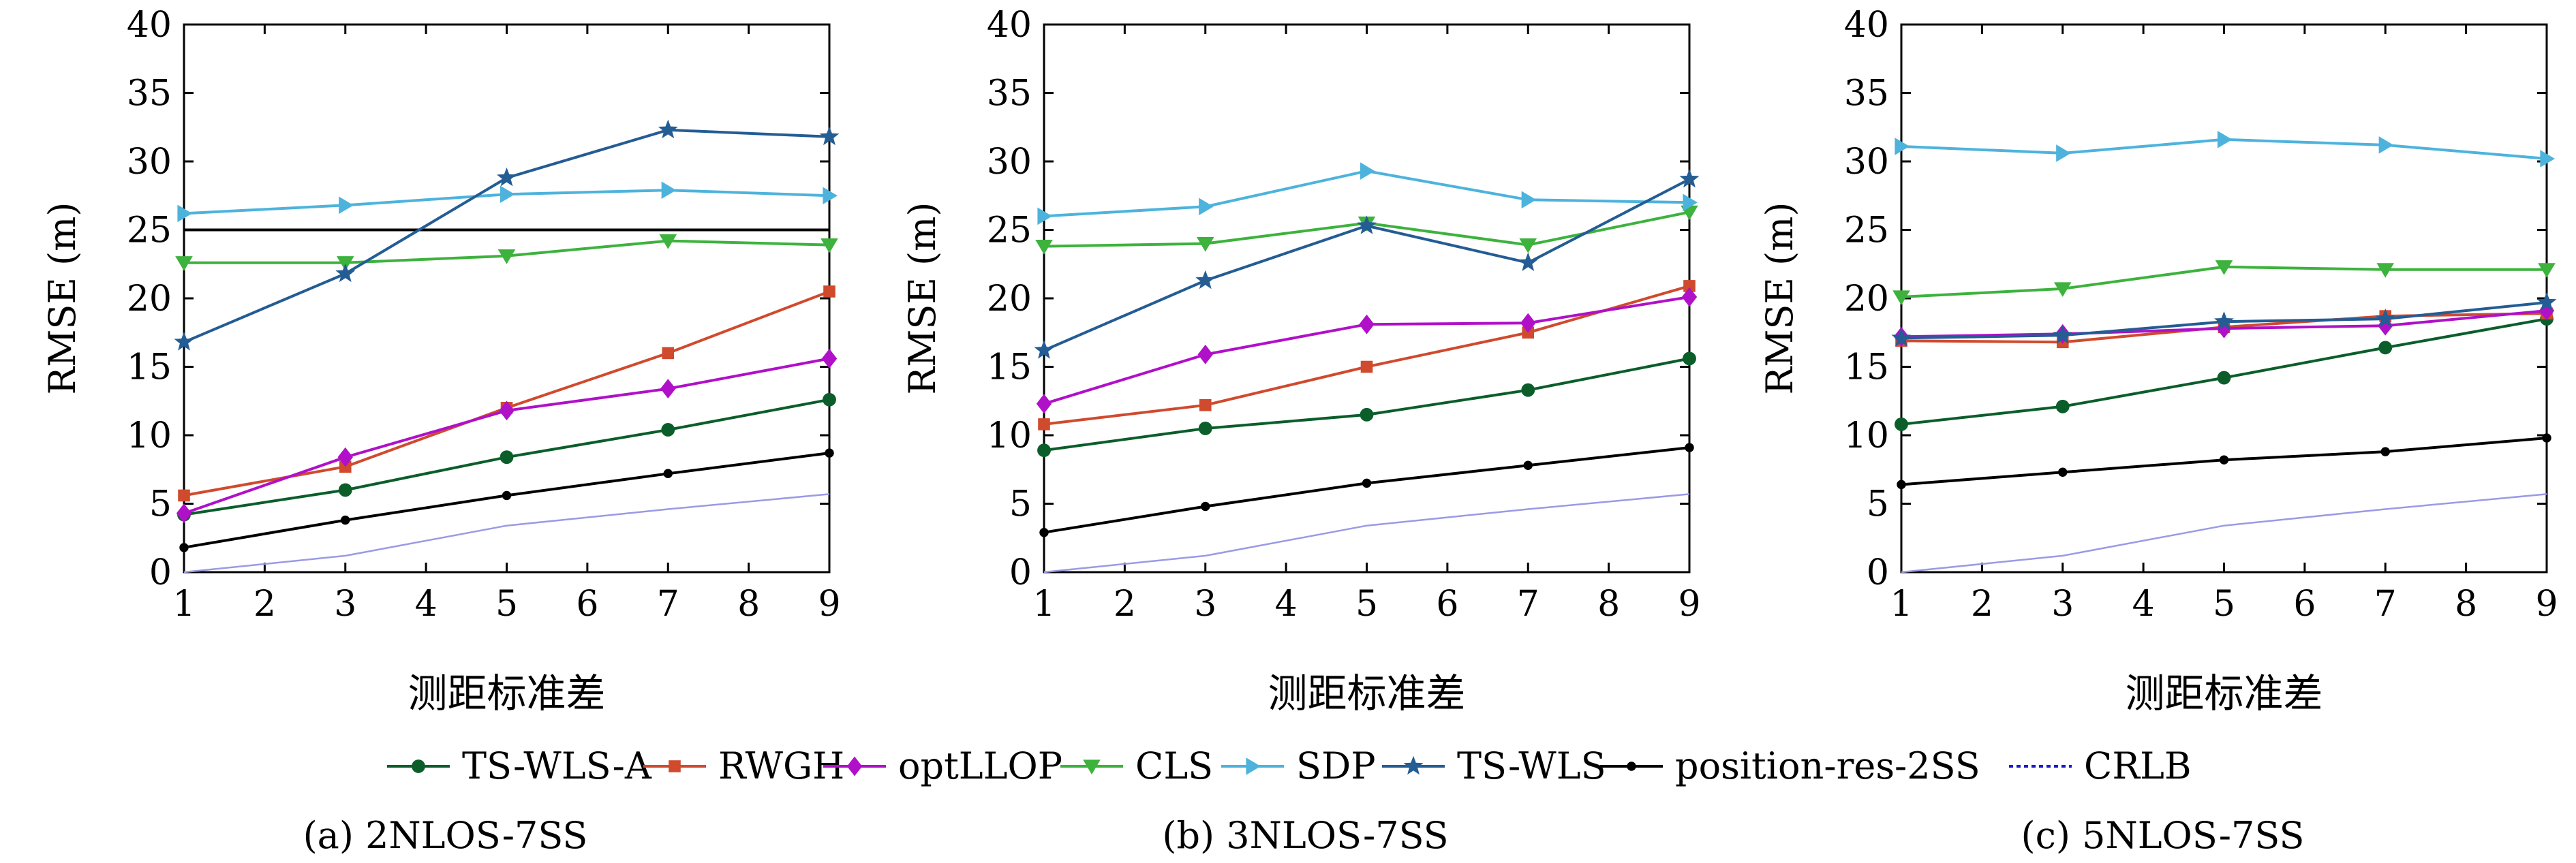 This screenshot has height=863, width=2576. What do you see at coordinates (1901, 604) in the screenshot?
I see `x-tick-label: 1` at bounding box center [1901, 604].